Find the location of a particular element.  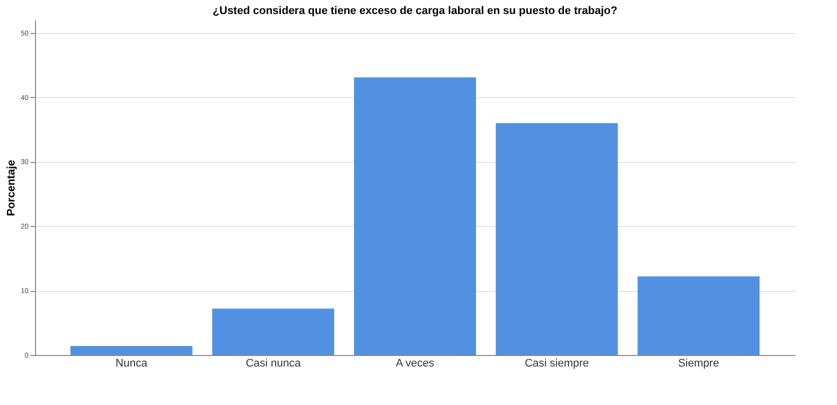

x-tick-label: Siempre is located at coordinates (699, 364).